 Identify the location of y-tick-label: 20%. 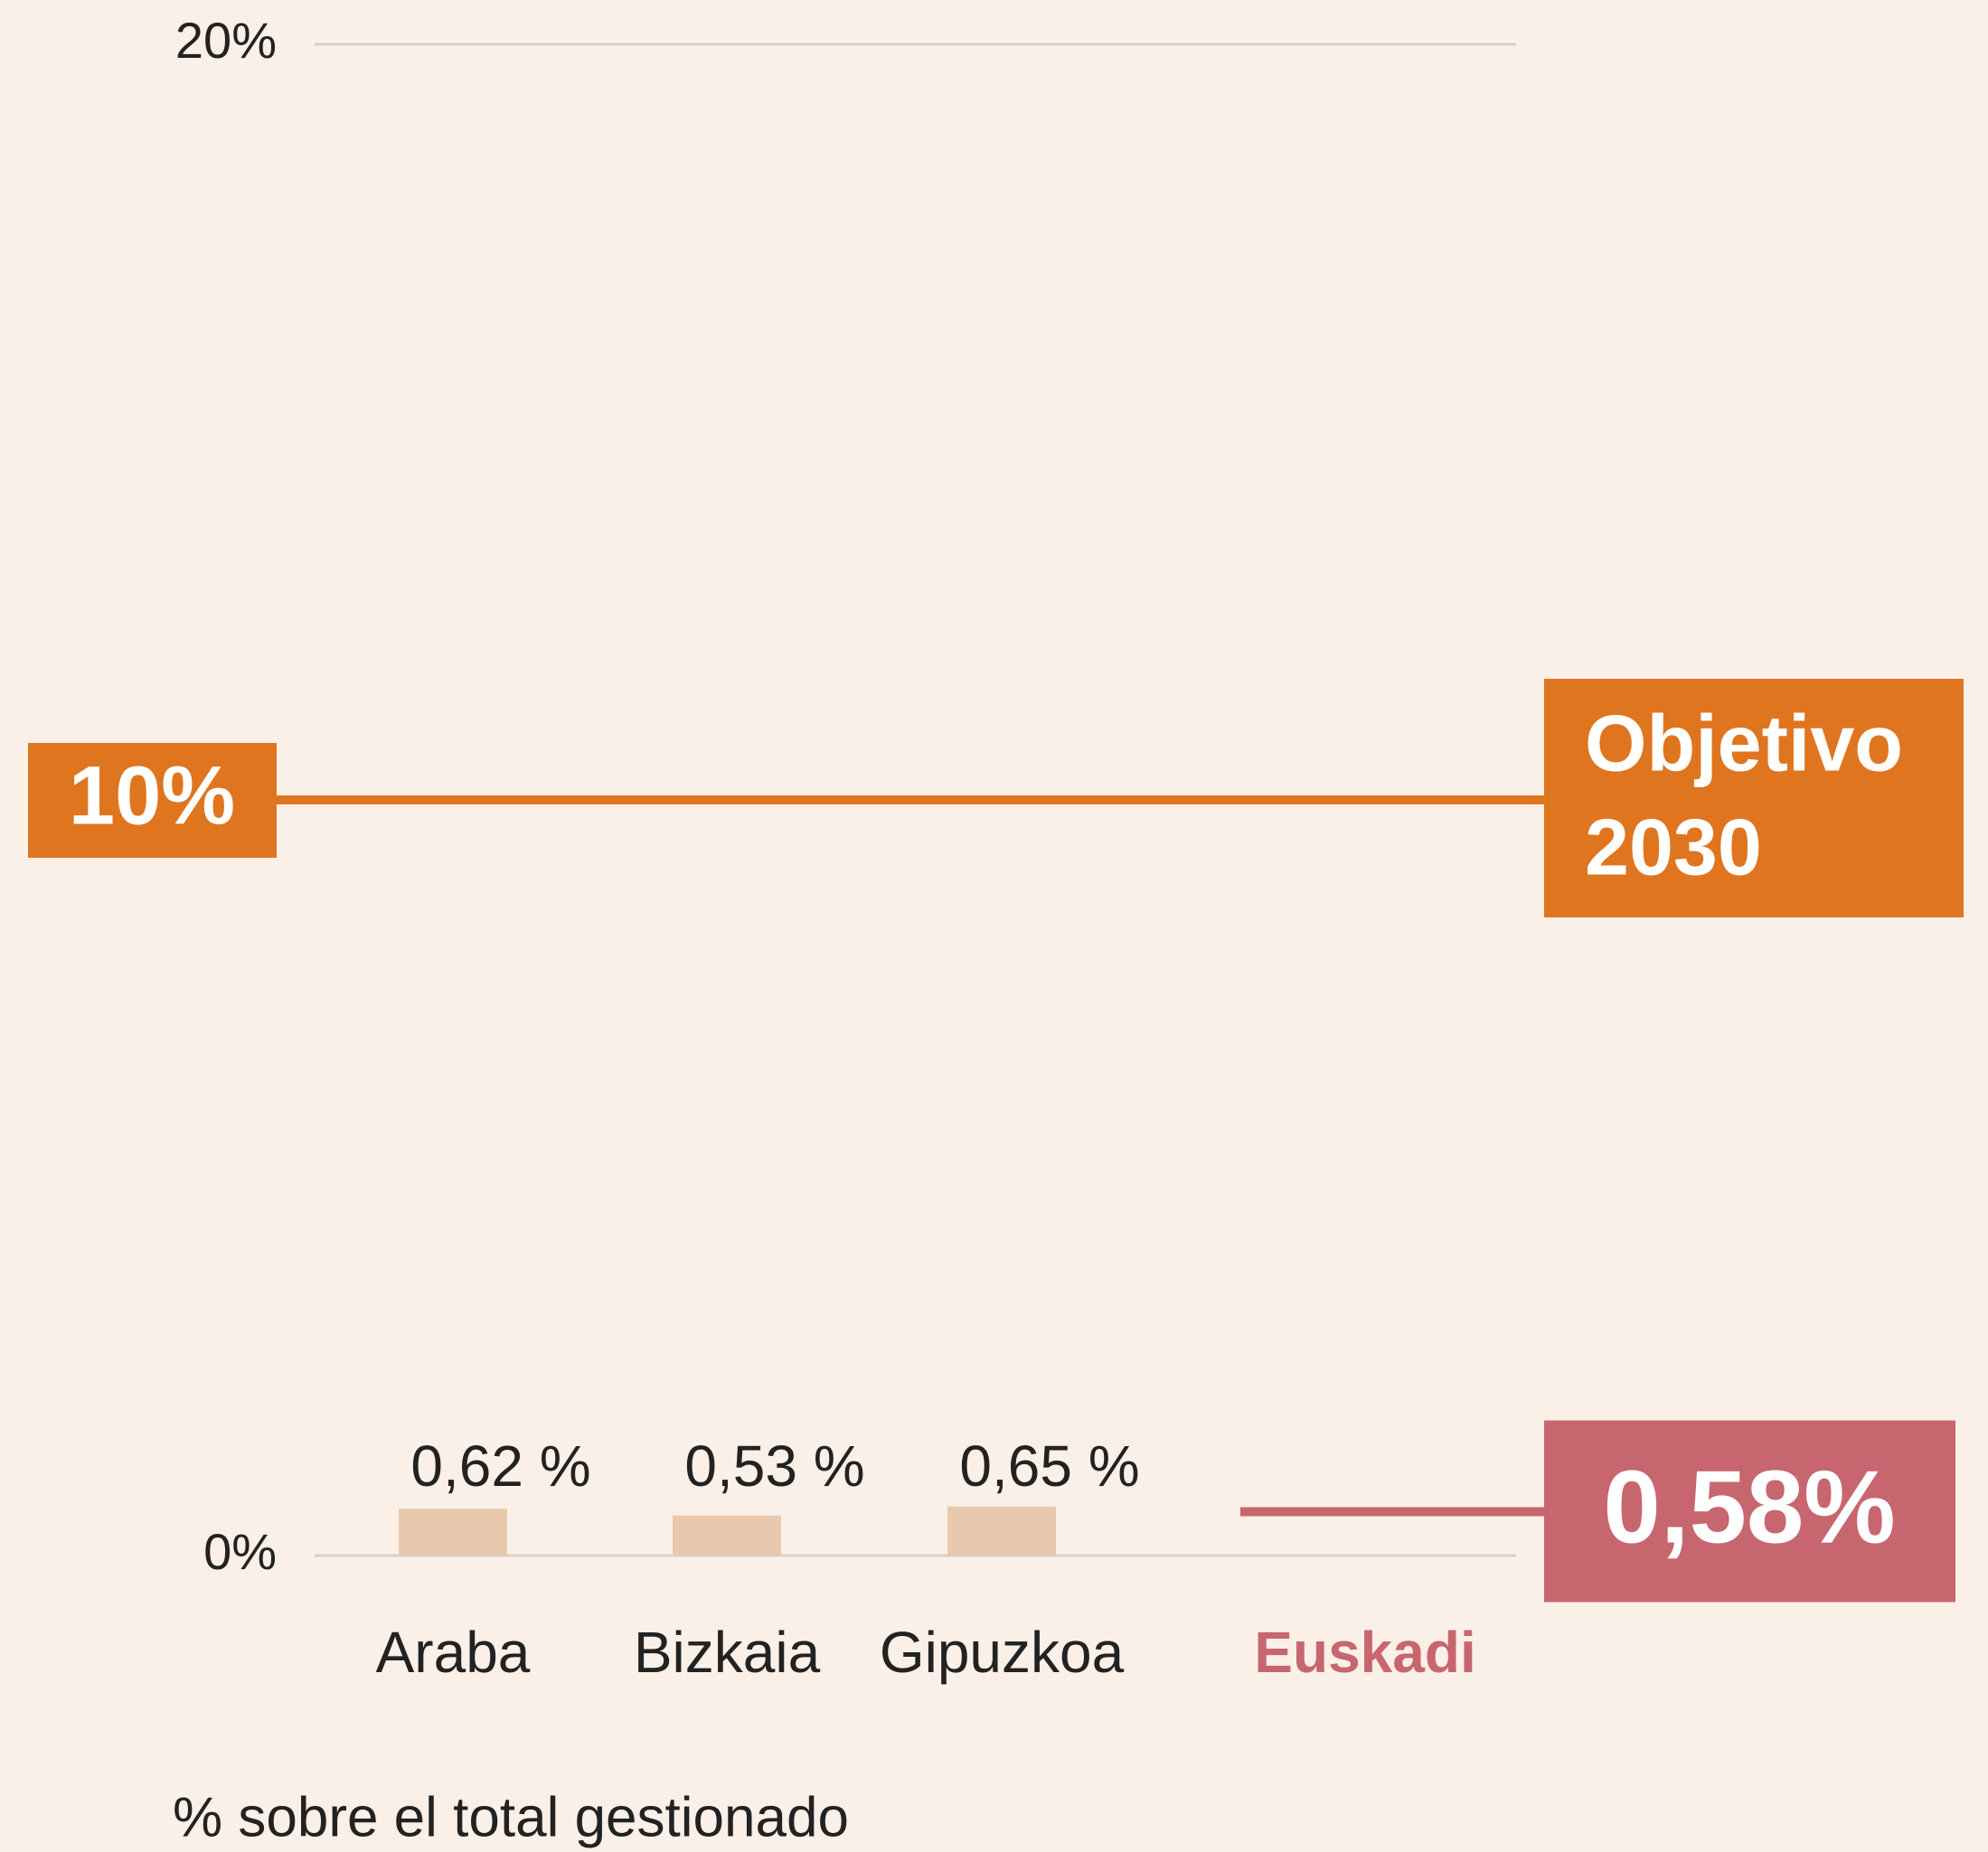
(226, 40).